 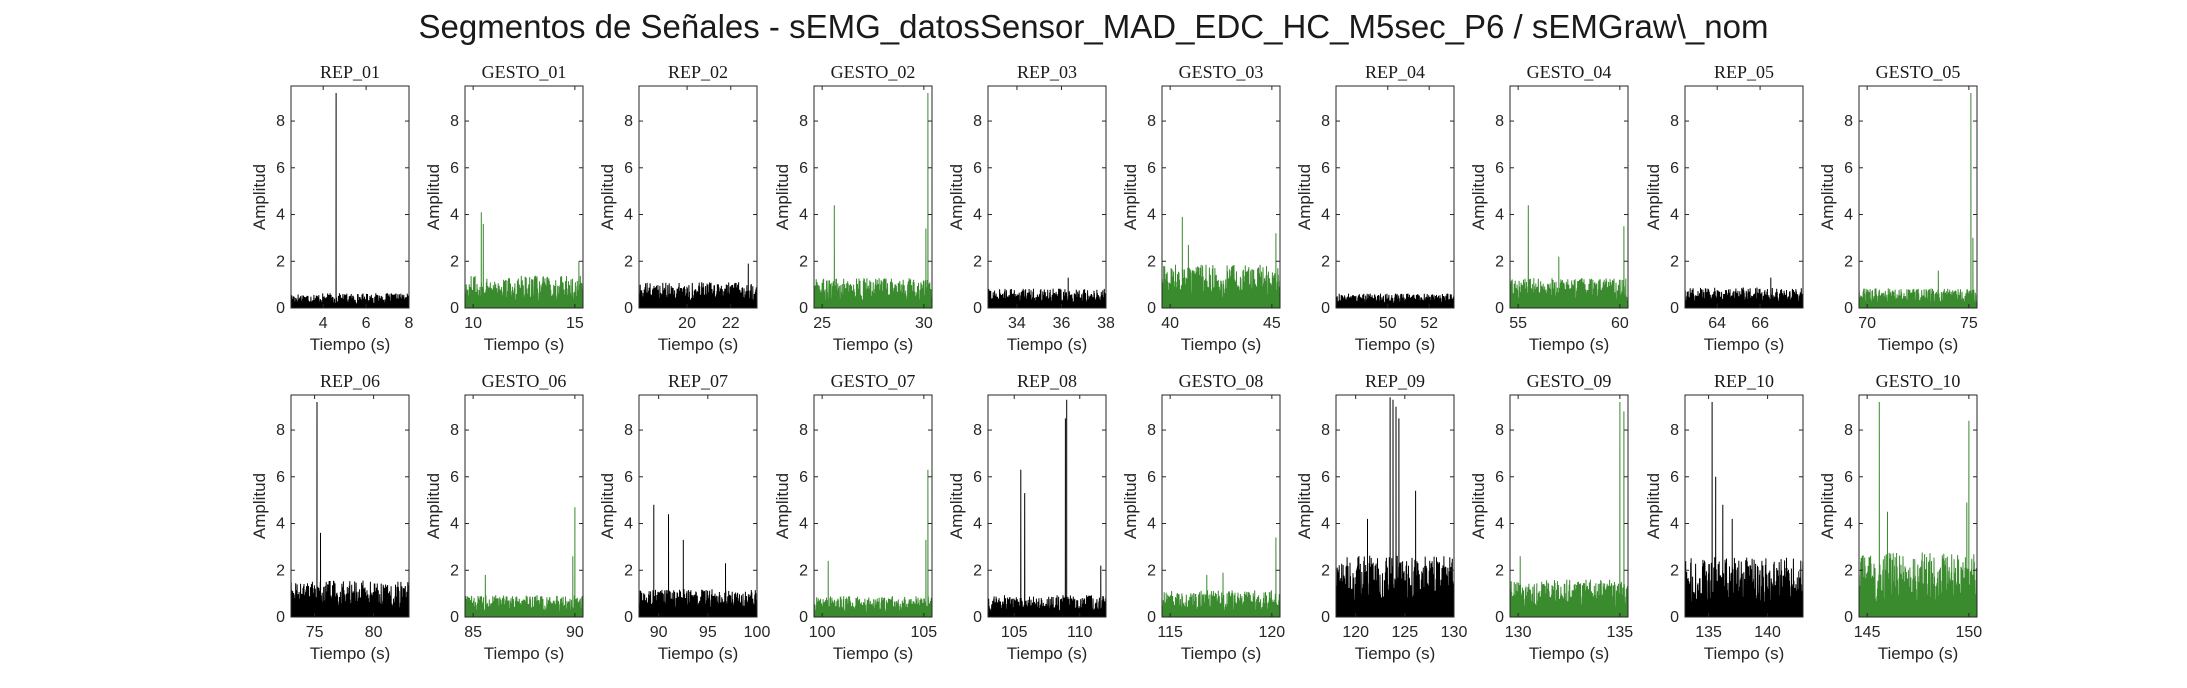 I want to click on x-tick-label: 45, so click(x=1272, y=323).